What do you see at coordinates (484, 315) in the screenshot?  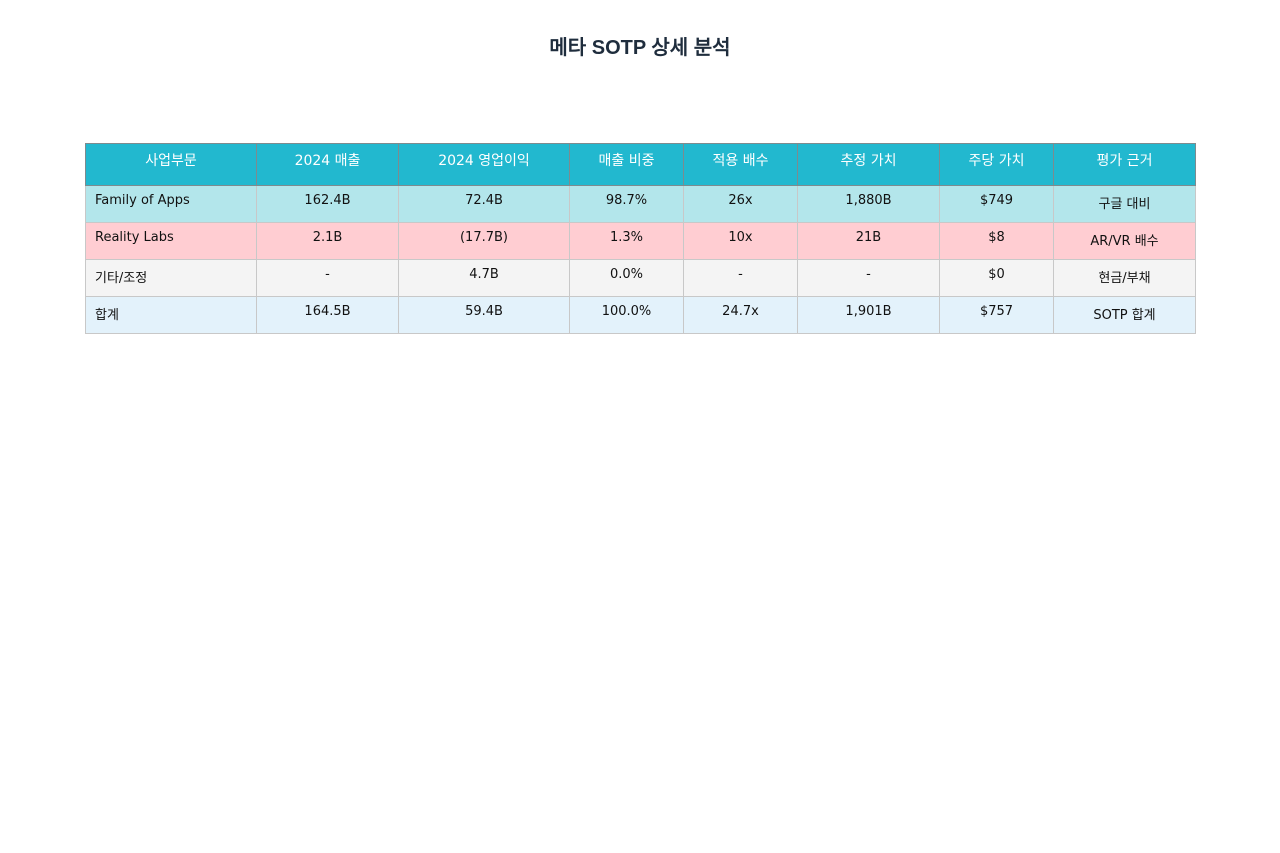 I see `cell-op-income: 59.4B` at bounding box center [484, 315].